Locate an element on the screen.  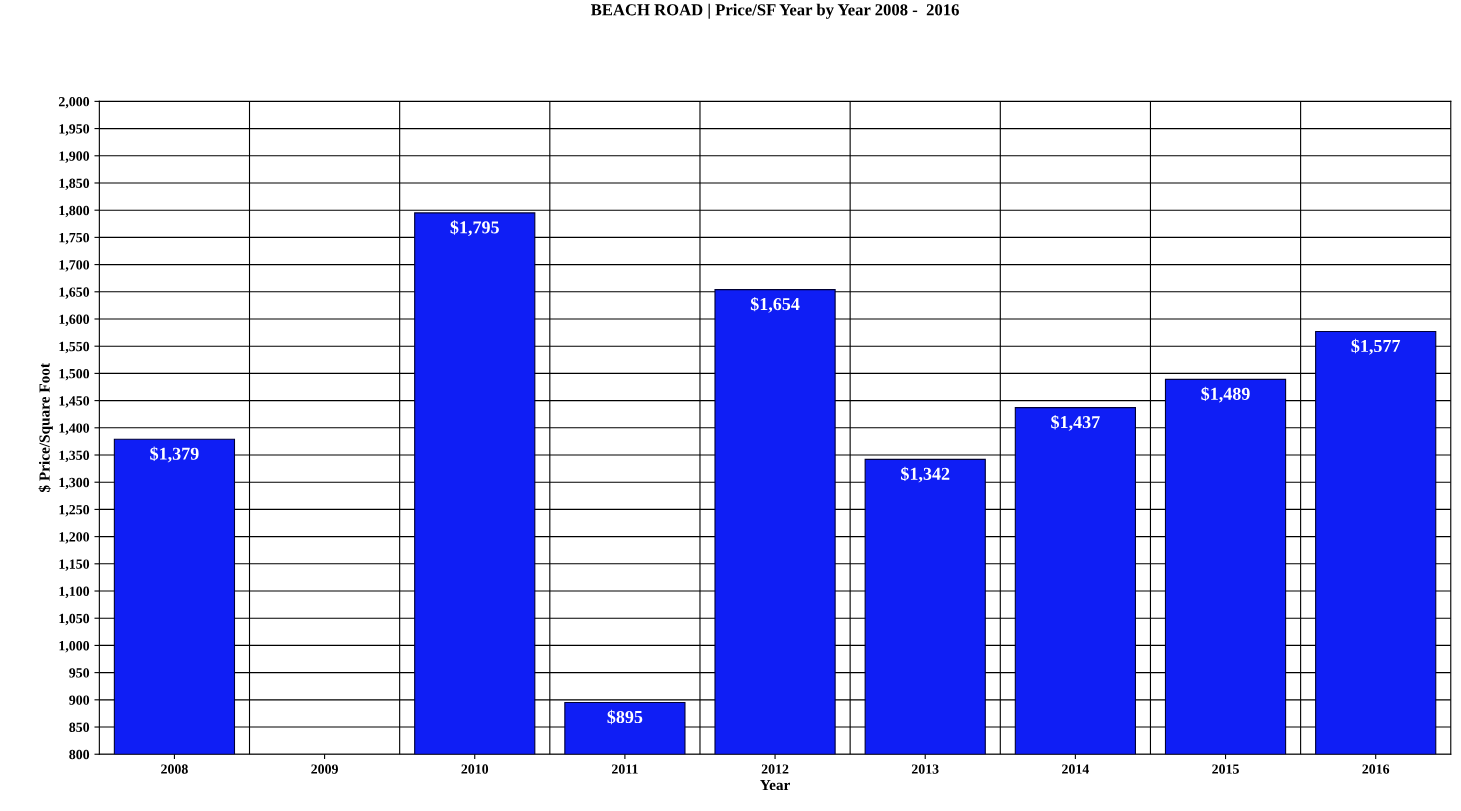
data-label: $1,577 is located at coordinates (1376, 346).